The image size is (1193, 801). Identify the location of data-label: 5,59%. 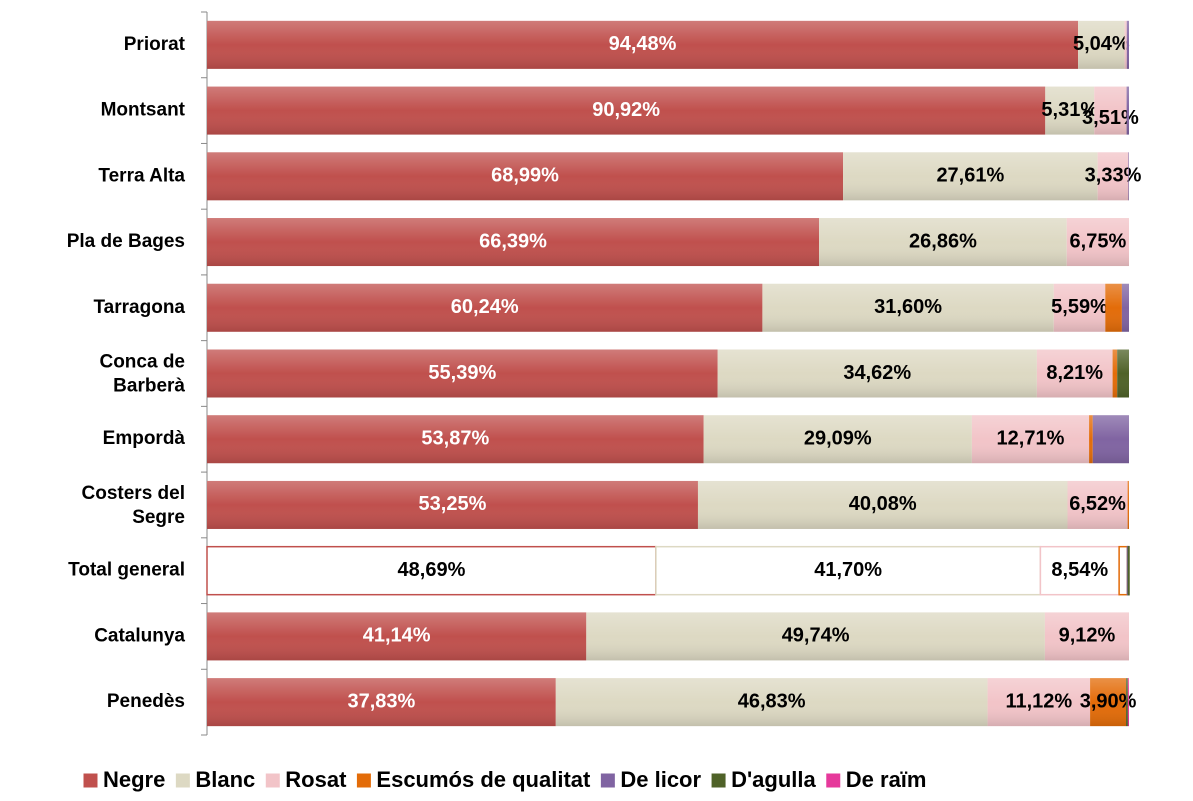
(1079, 307).